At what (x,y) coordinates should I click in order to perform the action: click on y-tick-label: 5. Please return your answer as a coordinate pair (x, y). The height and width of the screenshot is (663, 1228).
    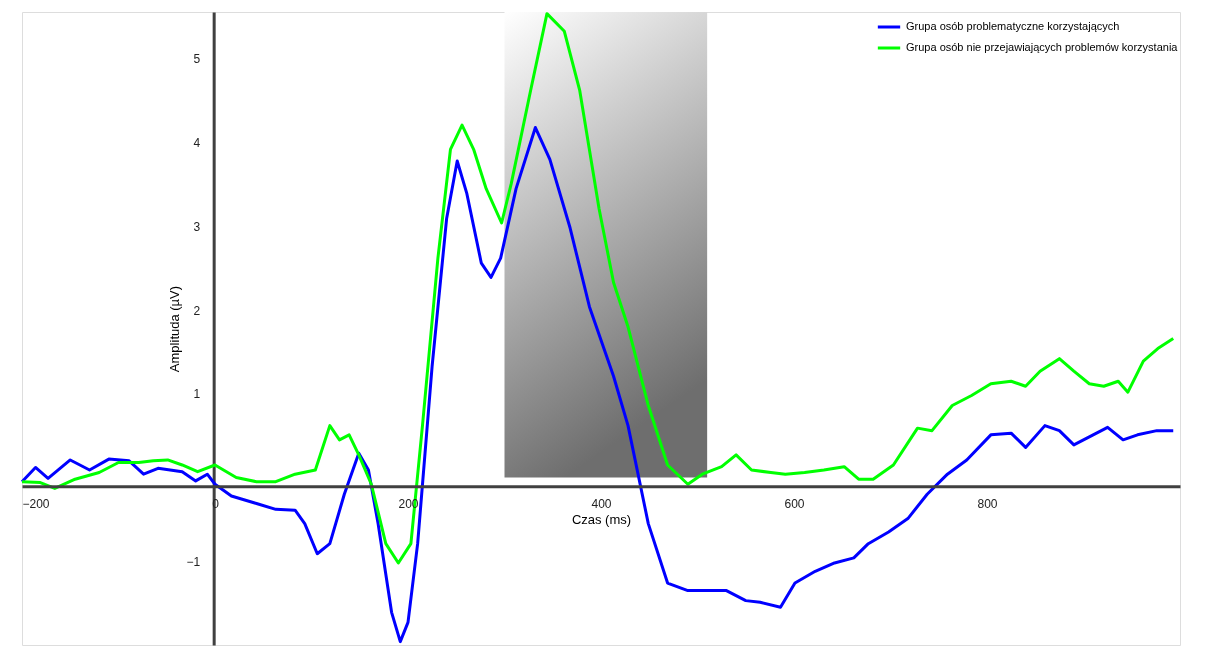
    Looking at the image, I should click on (197, 59).